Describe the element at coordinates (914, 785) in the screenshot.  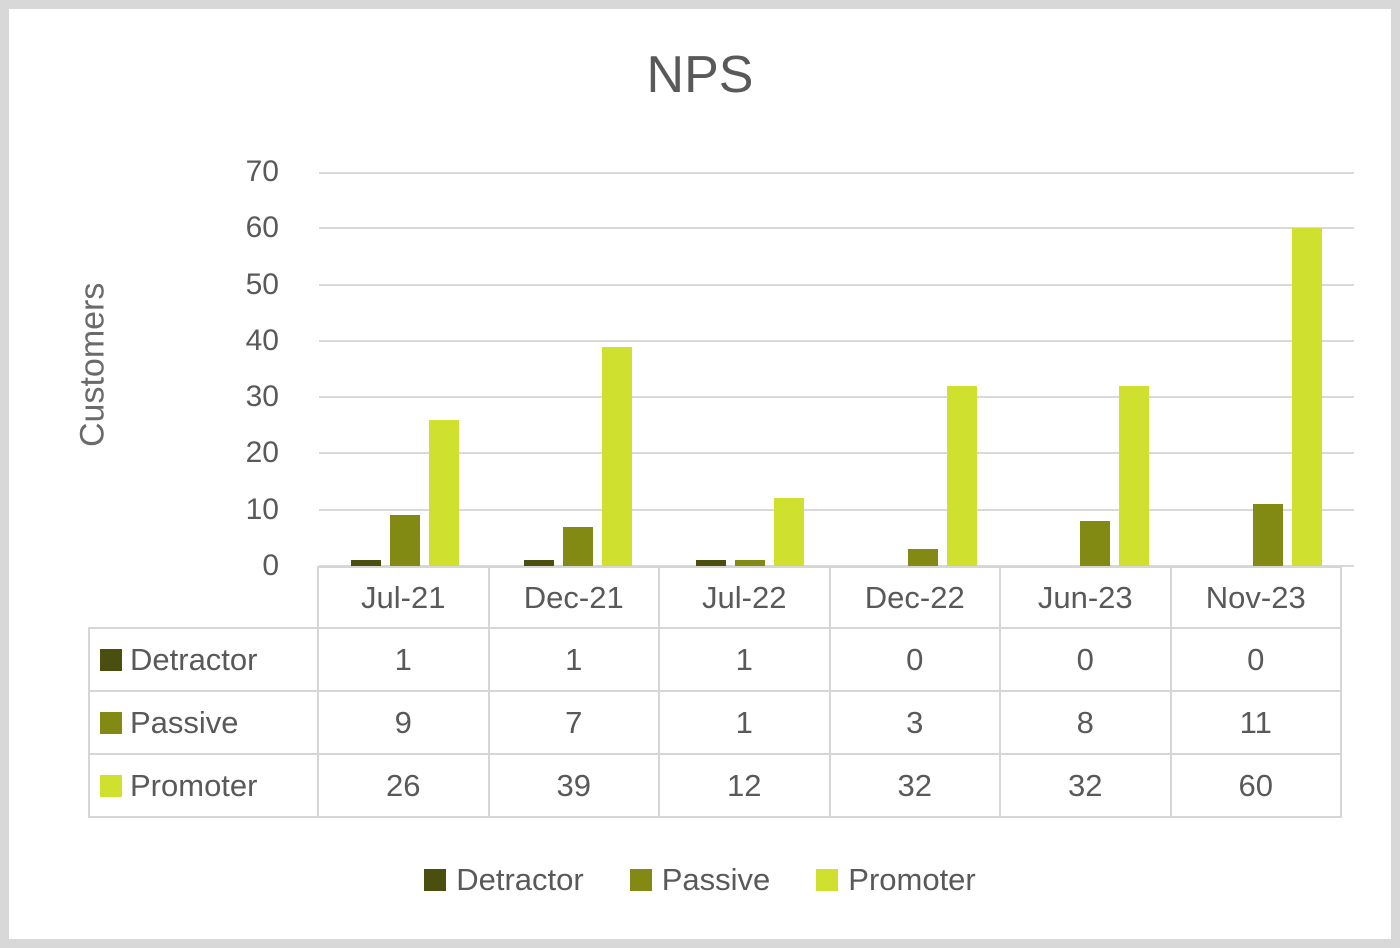
I see `table-value-promoter-Dec-22: 32` at that location.